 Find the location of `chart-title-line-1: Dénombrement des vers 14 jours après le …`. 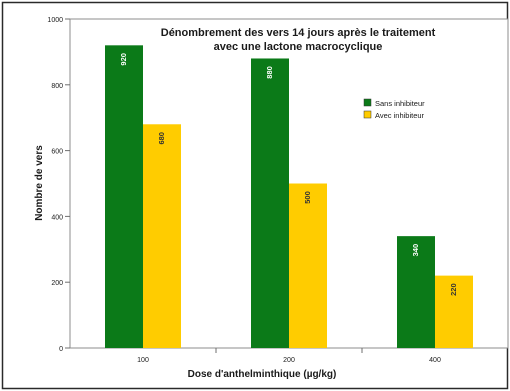

chart-title-line-1: Dénombrement des vers 14 jours après le … is located at coordinates (298, 33).